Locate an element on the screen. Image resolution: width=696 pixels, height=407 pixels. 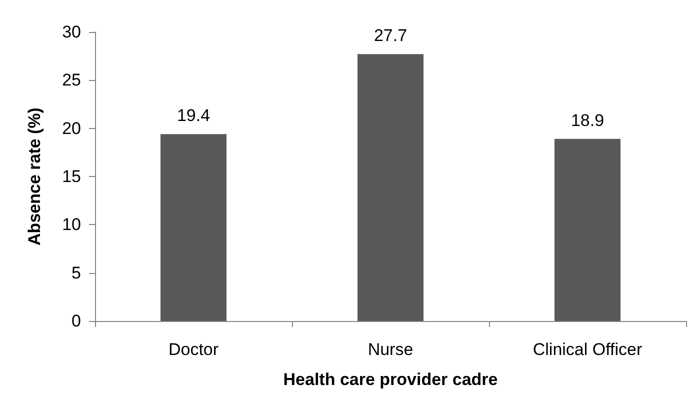
y-tick-label: 20 is located at coordinates (71, 128).